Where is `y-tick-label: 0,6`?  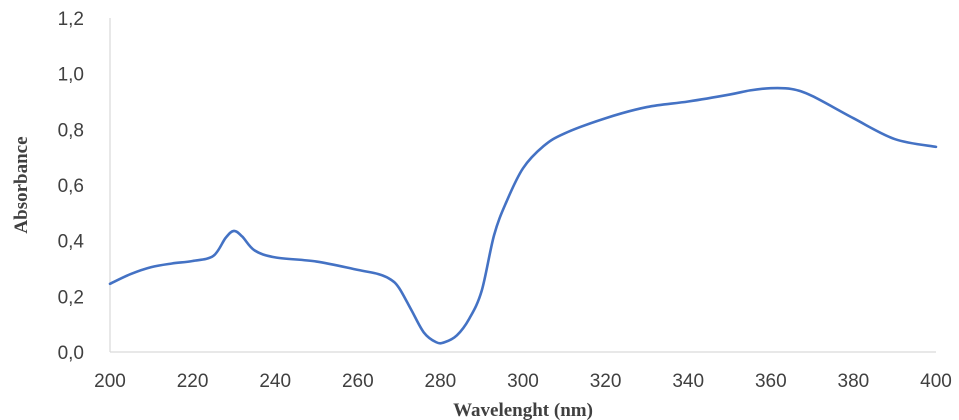 y-tick-label: 0,6 is located at coordinates (71, 186).